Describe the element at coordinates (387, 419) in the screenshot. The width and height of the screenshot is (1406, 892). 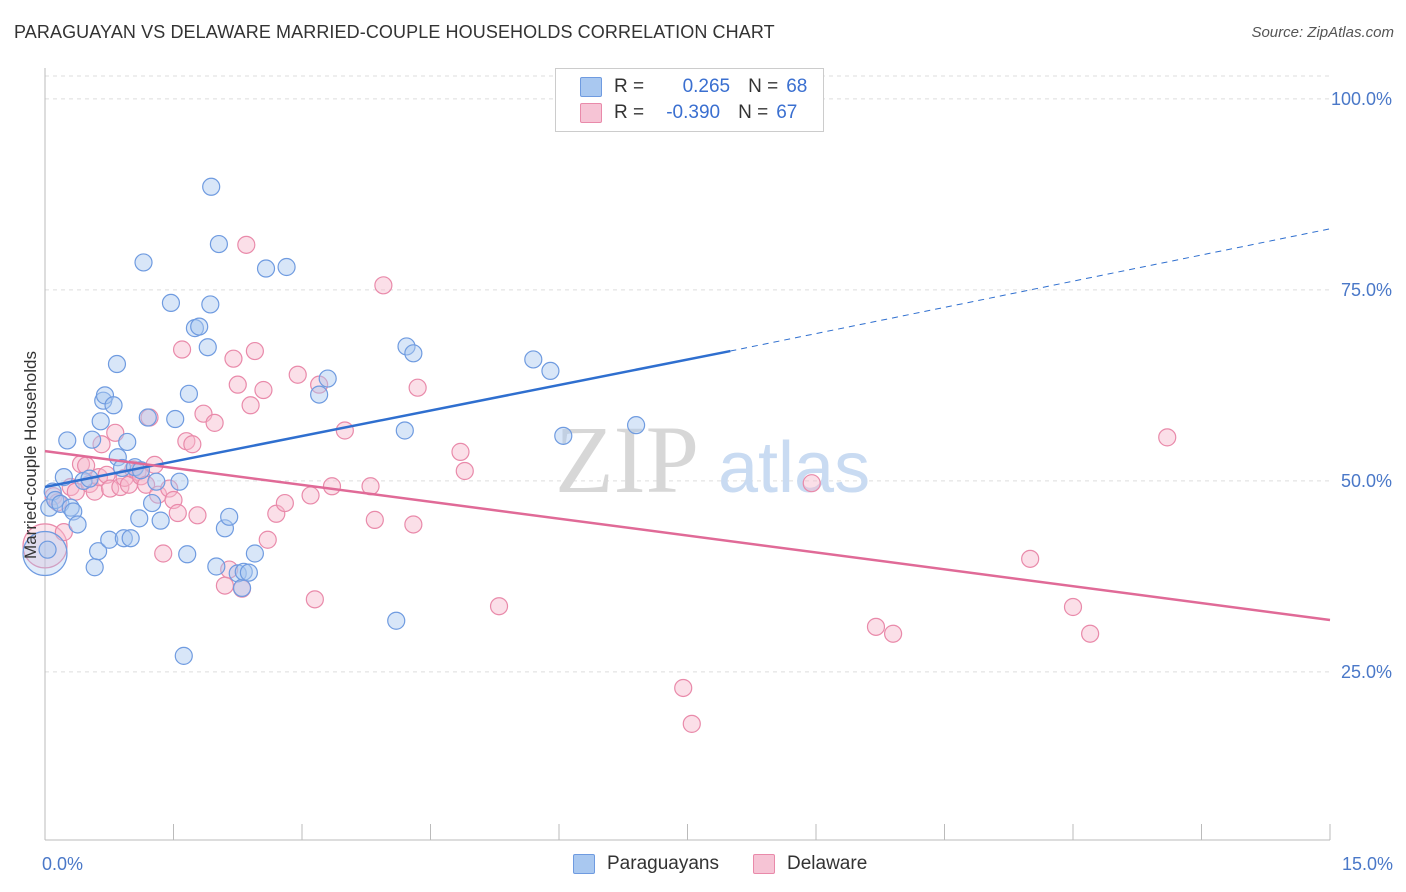
I see `paraguayans-trend-line` at that location.